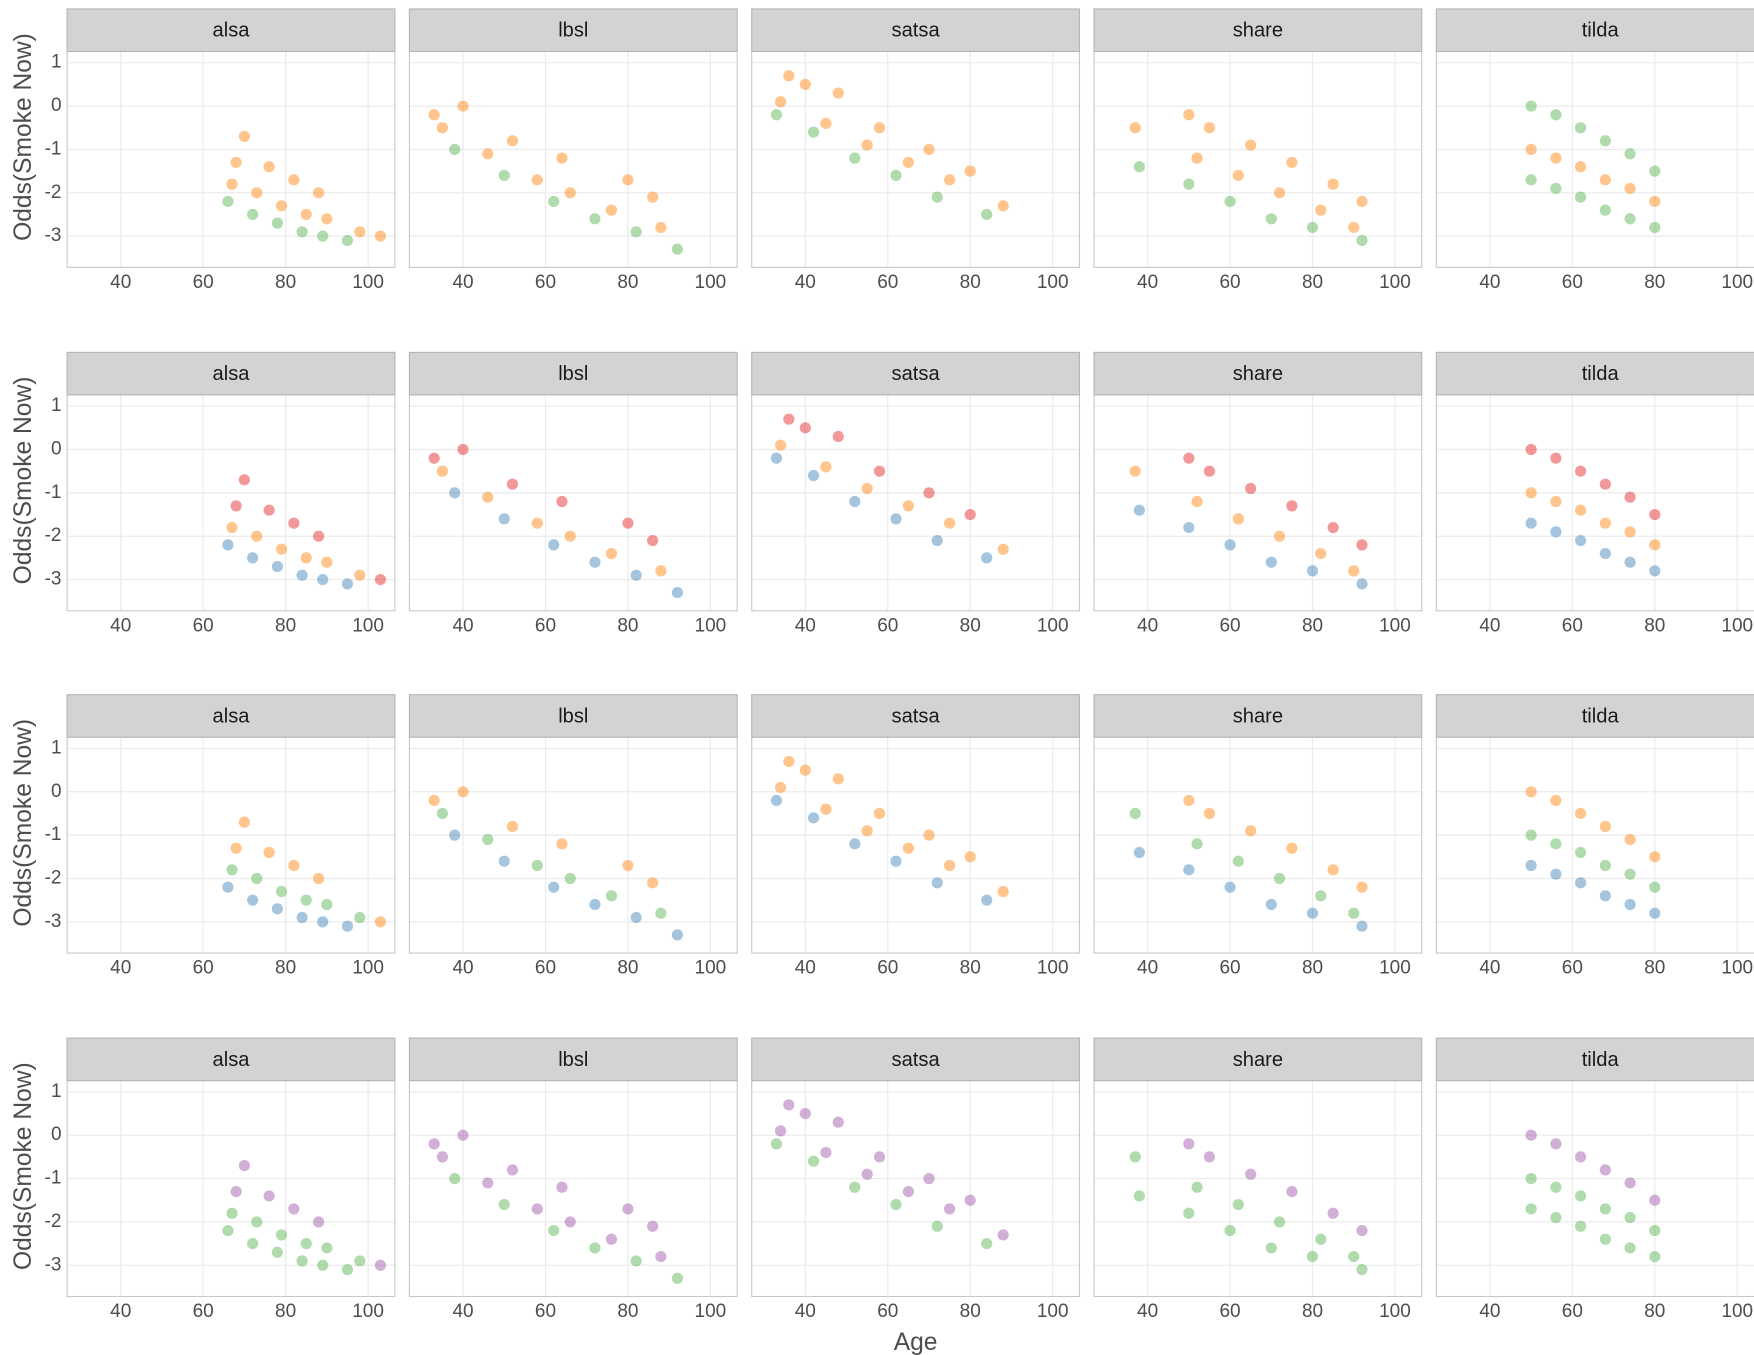  I want to click on y-tick-label: -2, so click(53, 535).